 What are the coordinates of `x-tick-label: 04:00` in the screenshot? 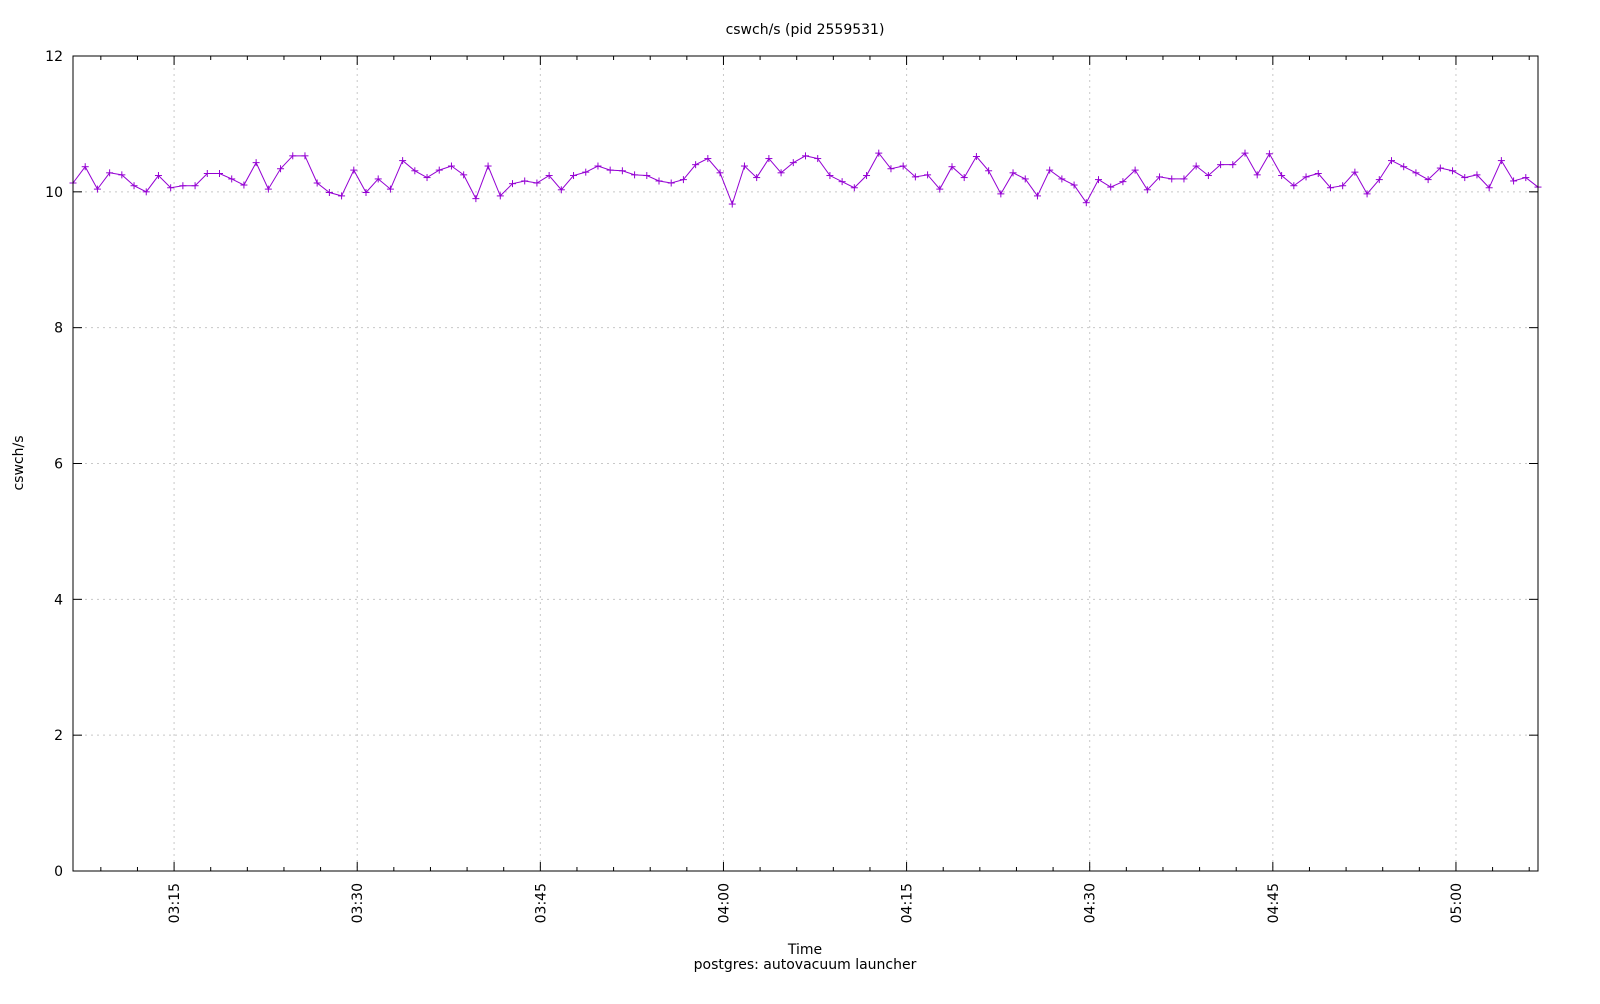 It's located at (724, 903).